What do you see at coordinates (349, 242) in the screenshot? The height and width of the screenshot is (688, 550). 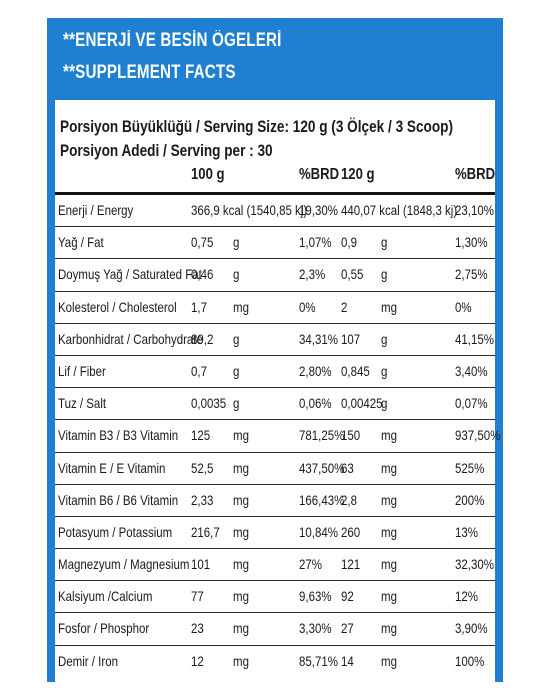 I see `amount-120g: 0,9` at bounding box center [349, 242].